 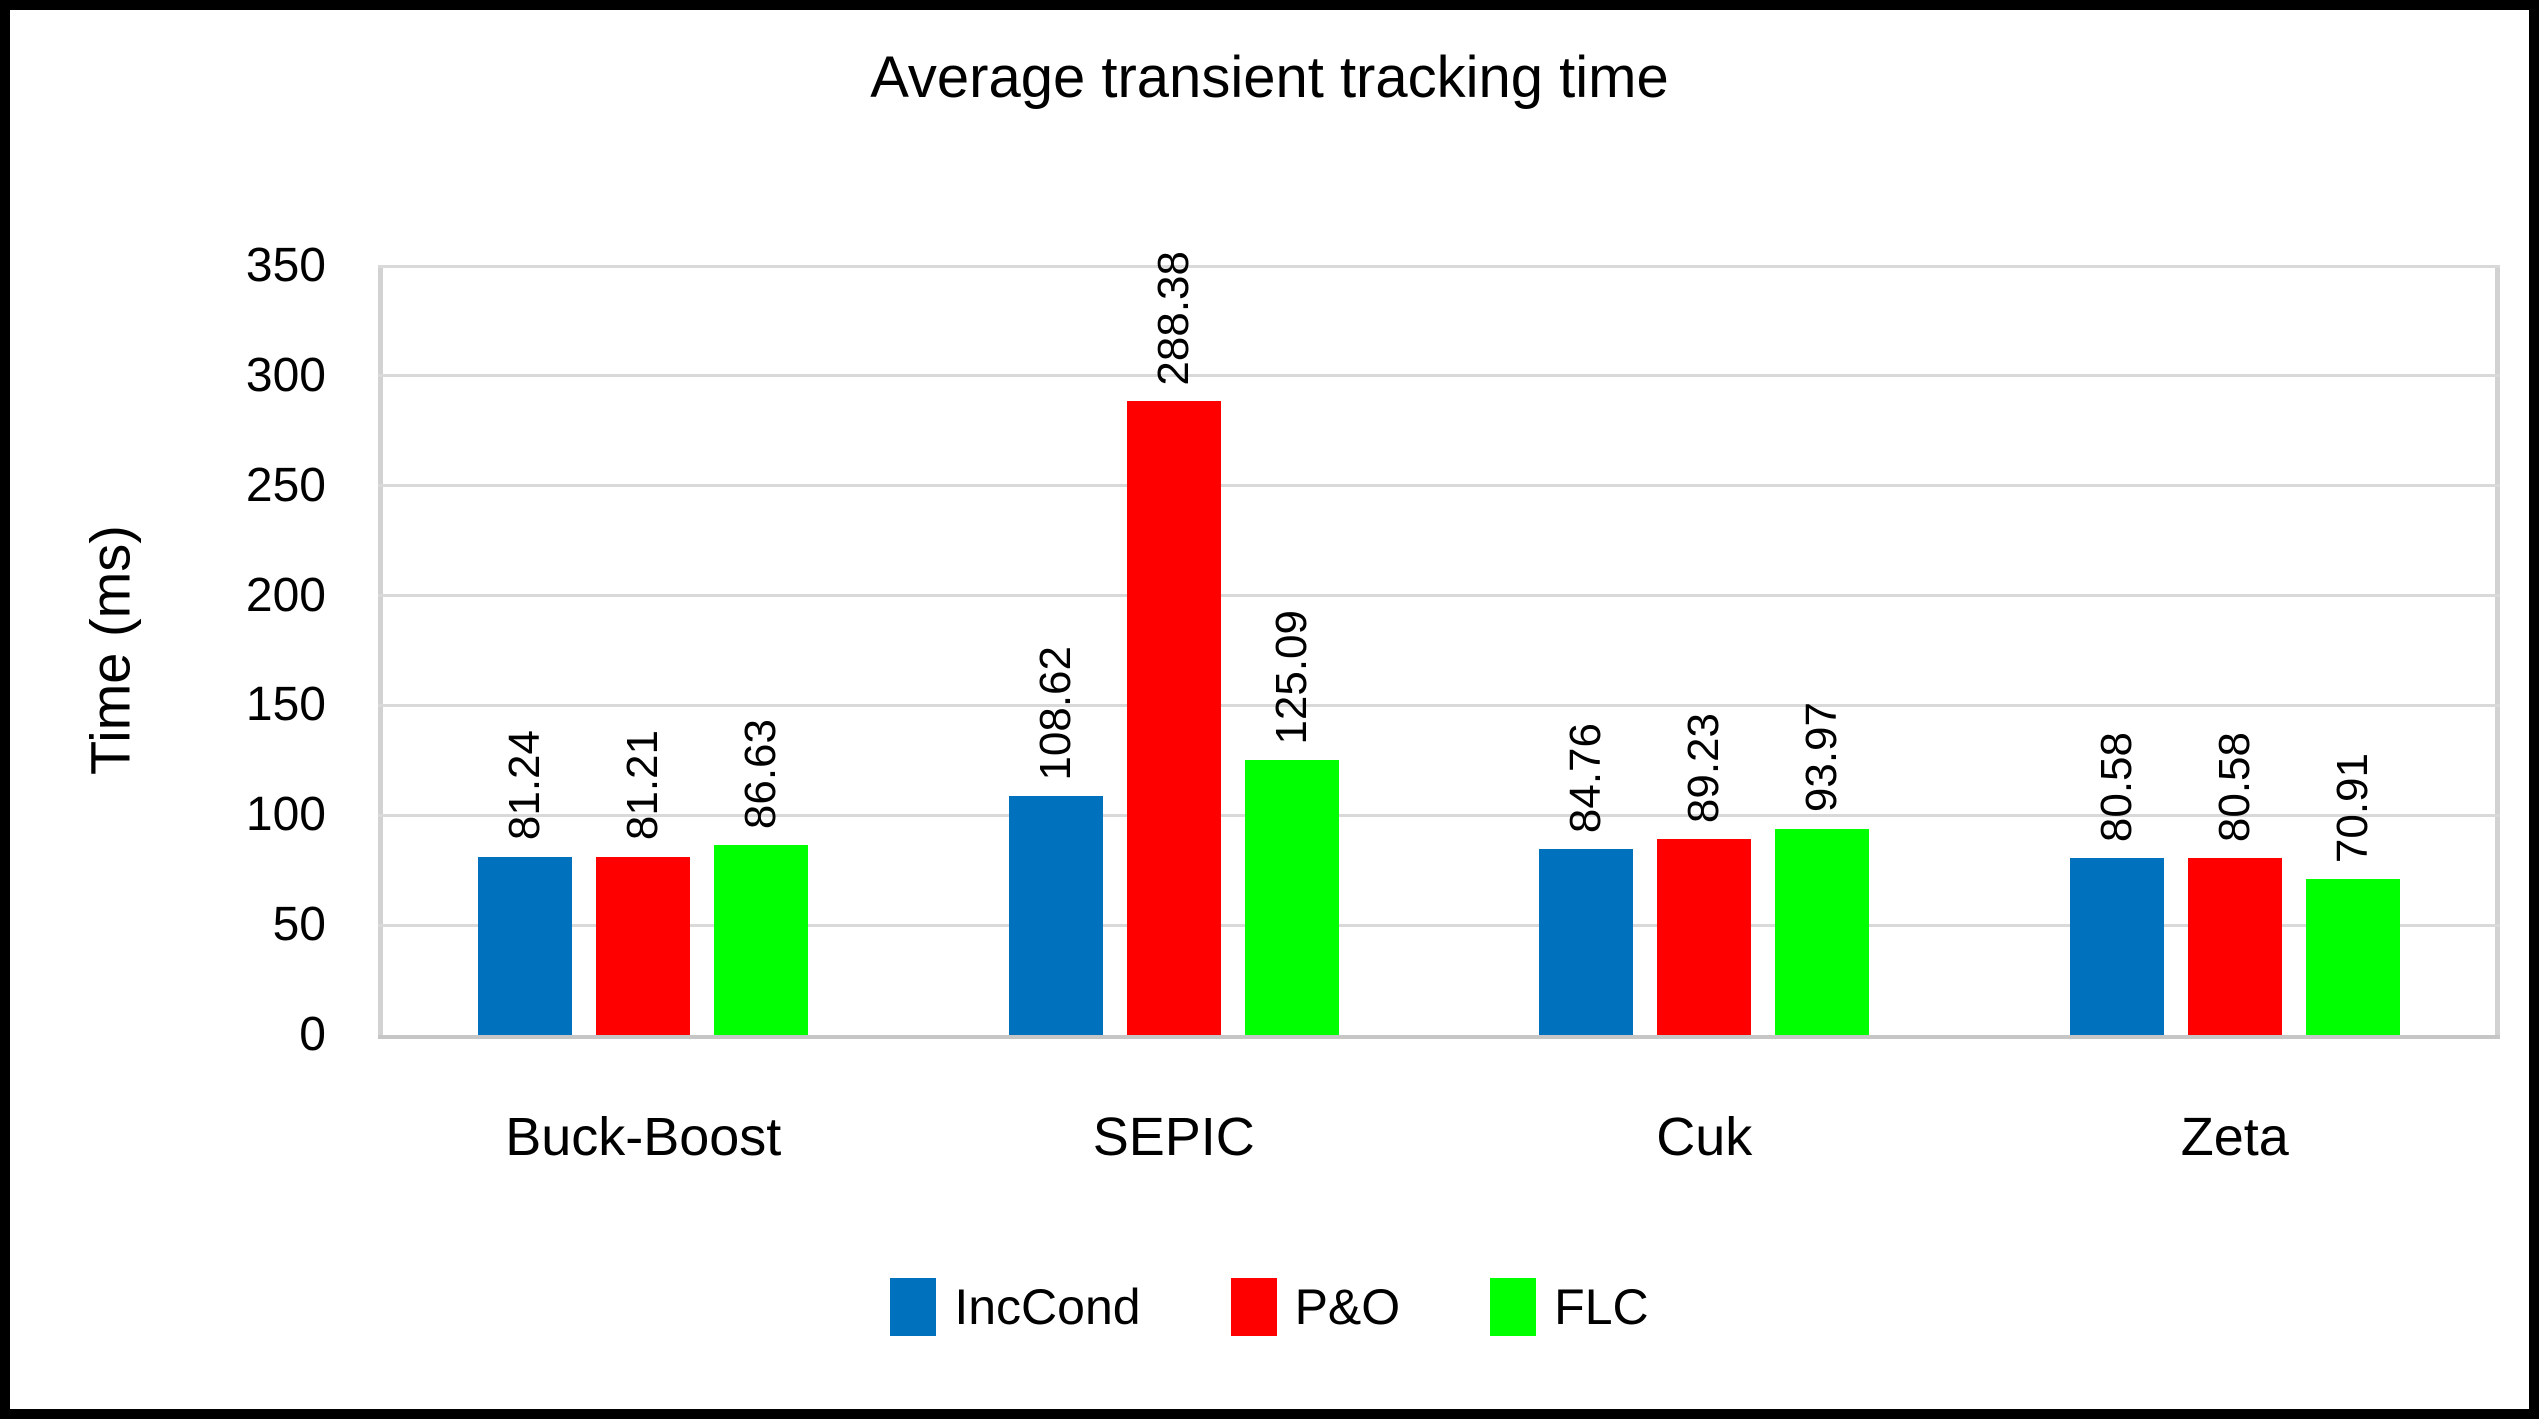 What do you see at coordinates (1704, 767) in the screenshot?
I see `bar-data-label: 89.23` at bounding box center [1704, 767].